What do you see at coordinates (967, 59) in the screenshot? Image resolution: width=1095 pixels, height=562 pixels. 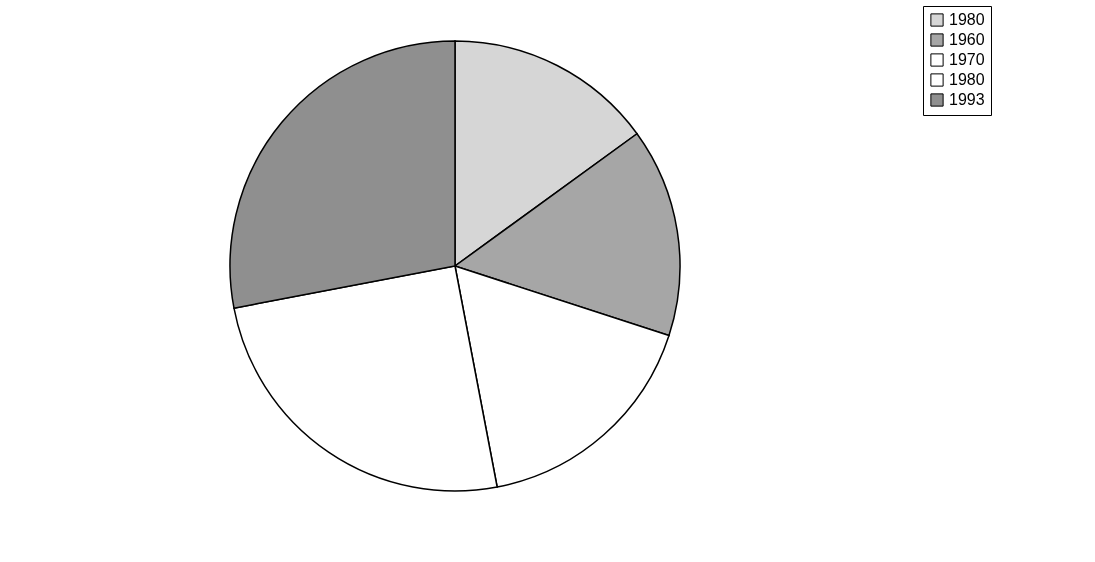 I see `legend-label: 1970` at bounding box center [967, 59].